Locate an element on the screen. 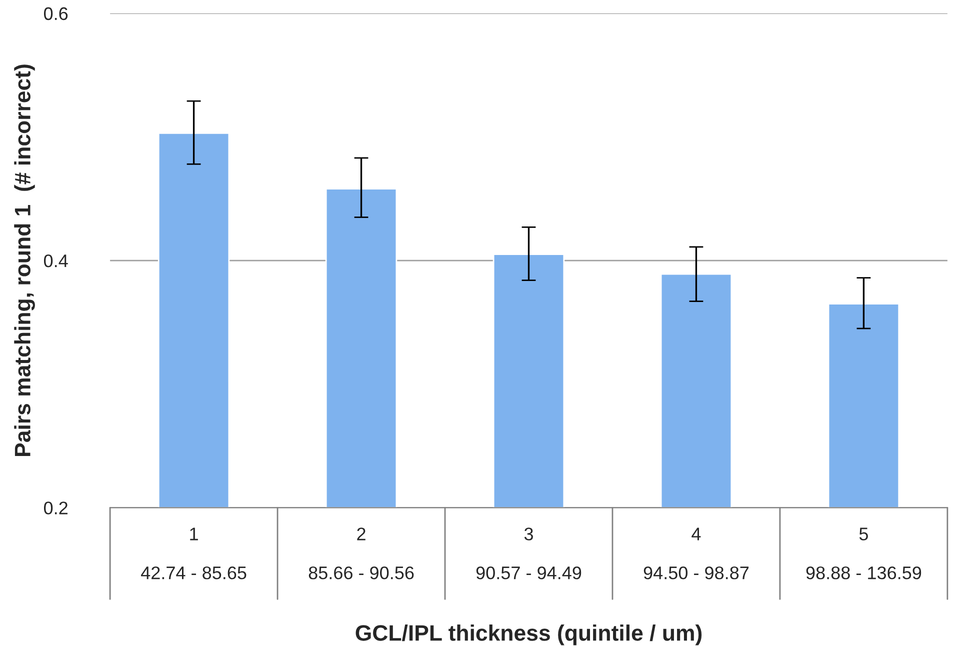 The height and width of the screenshot is (668, 957). y-tick-label: 0.4 is located at coordinates (56, 261).